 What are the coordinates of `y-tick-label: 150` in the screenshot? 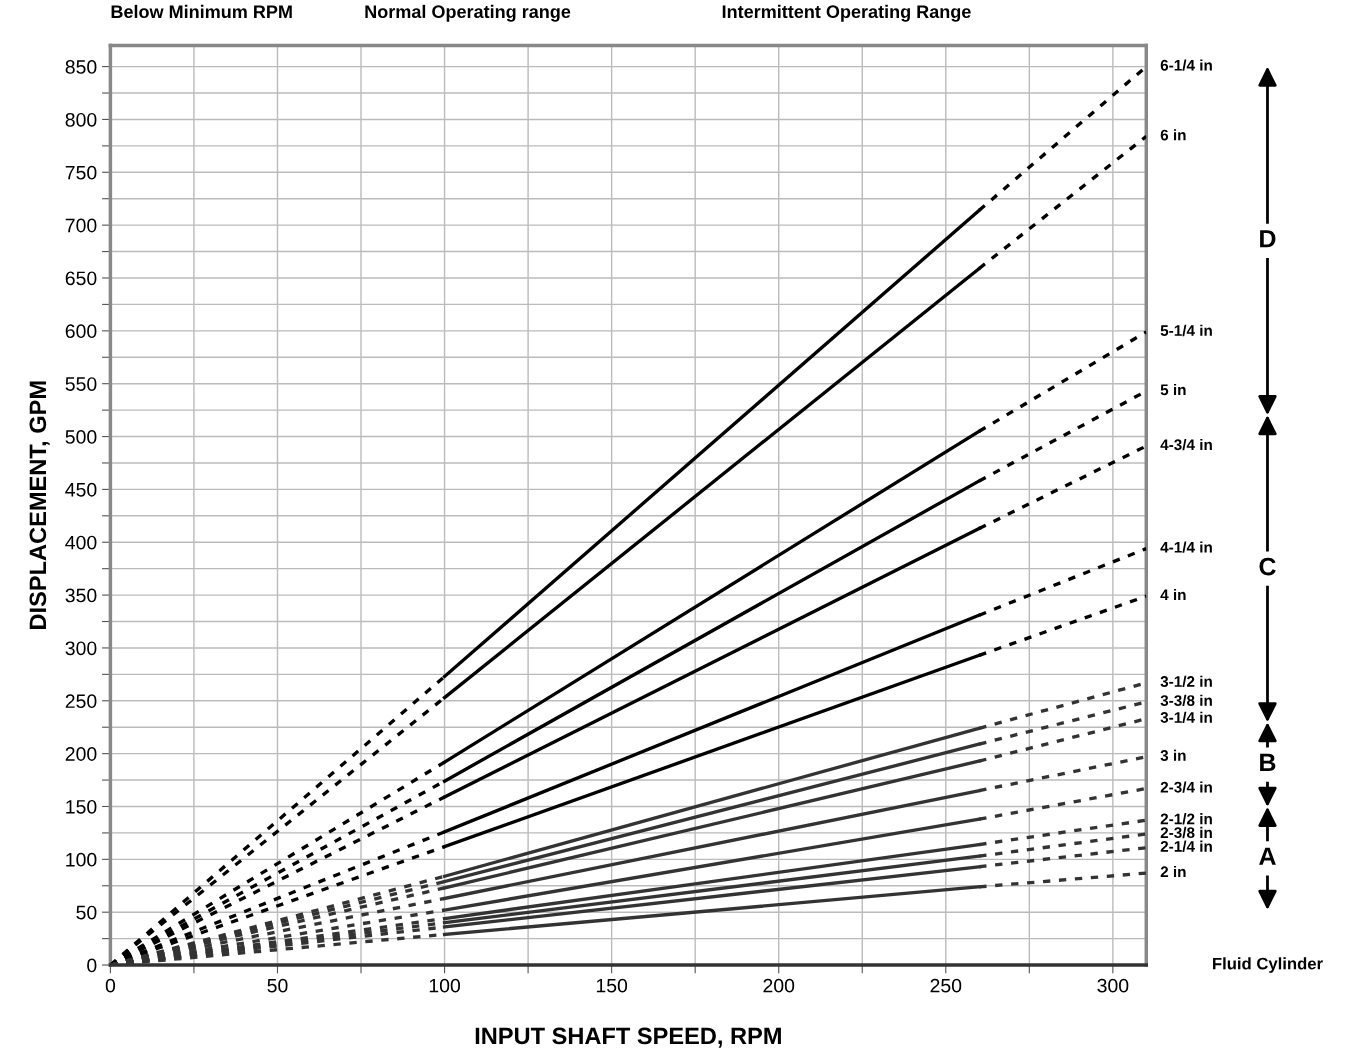 It's located at (81, 806).